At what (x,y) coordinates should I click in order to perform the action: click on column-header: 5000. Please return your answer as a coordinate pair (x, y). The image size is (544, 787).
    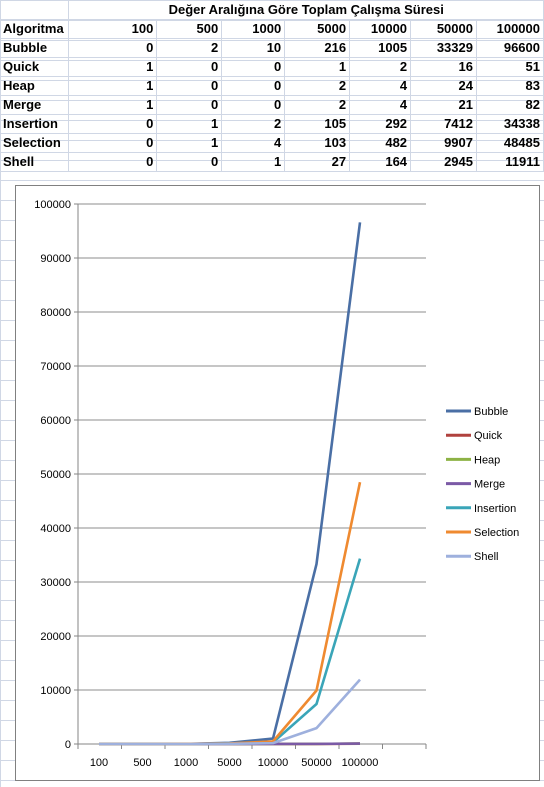
    Looking at the image, I should click on (317, 29).